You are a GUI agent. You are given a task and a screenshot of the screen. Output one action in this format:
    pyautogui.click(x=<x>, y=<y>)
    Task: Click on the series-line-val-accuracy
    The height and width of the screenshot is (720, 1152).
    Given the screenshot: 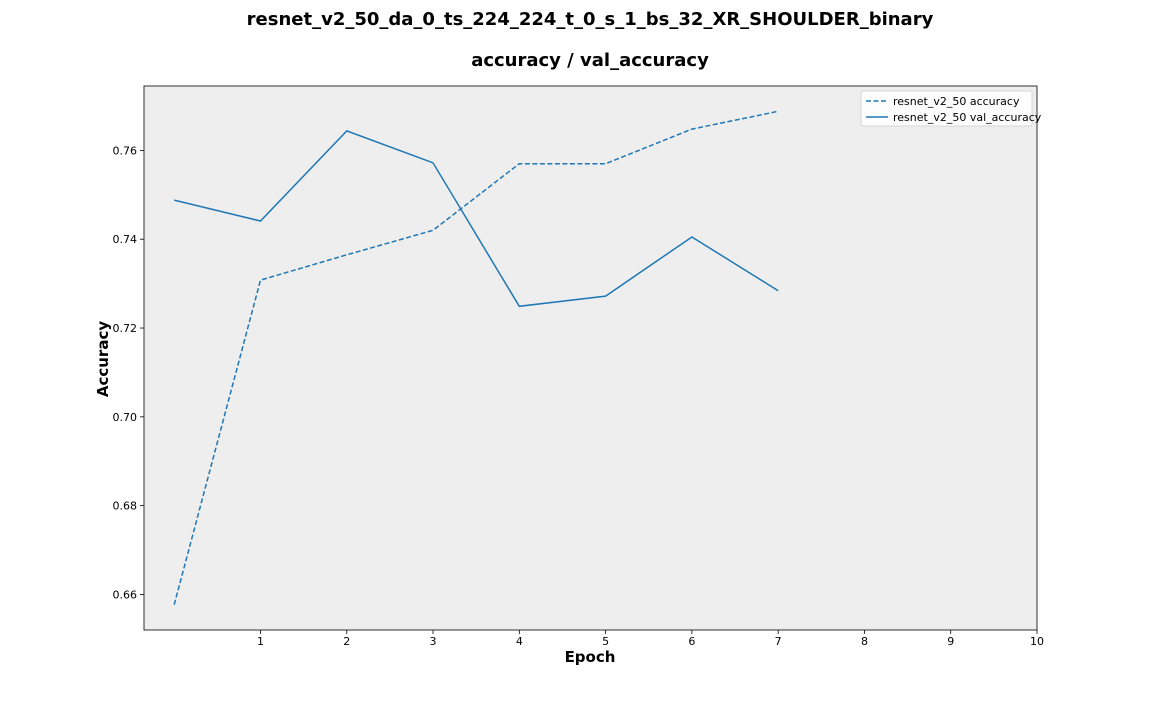 What is the action you would take?
    pyautogui.click(x=476, y=219)
    